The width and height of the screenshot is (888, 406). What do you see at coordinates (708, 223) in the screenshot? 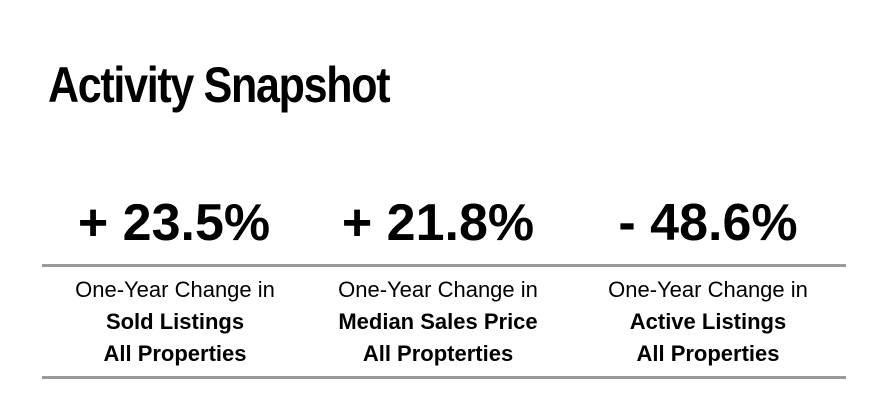
I see `active-listings-change-value: - 48.6%` at bounding box center [708, 223].